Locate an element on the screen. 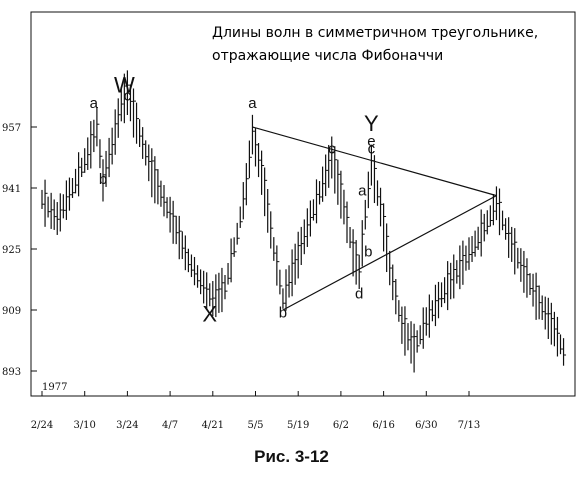  x-tick-label: 3/24 is located at coordinates (127, 425).